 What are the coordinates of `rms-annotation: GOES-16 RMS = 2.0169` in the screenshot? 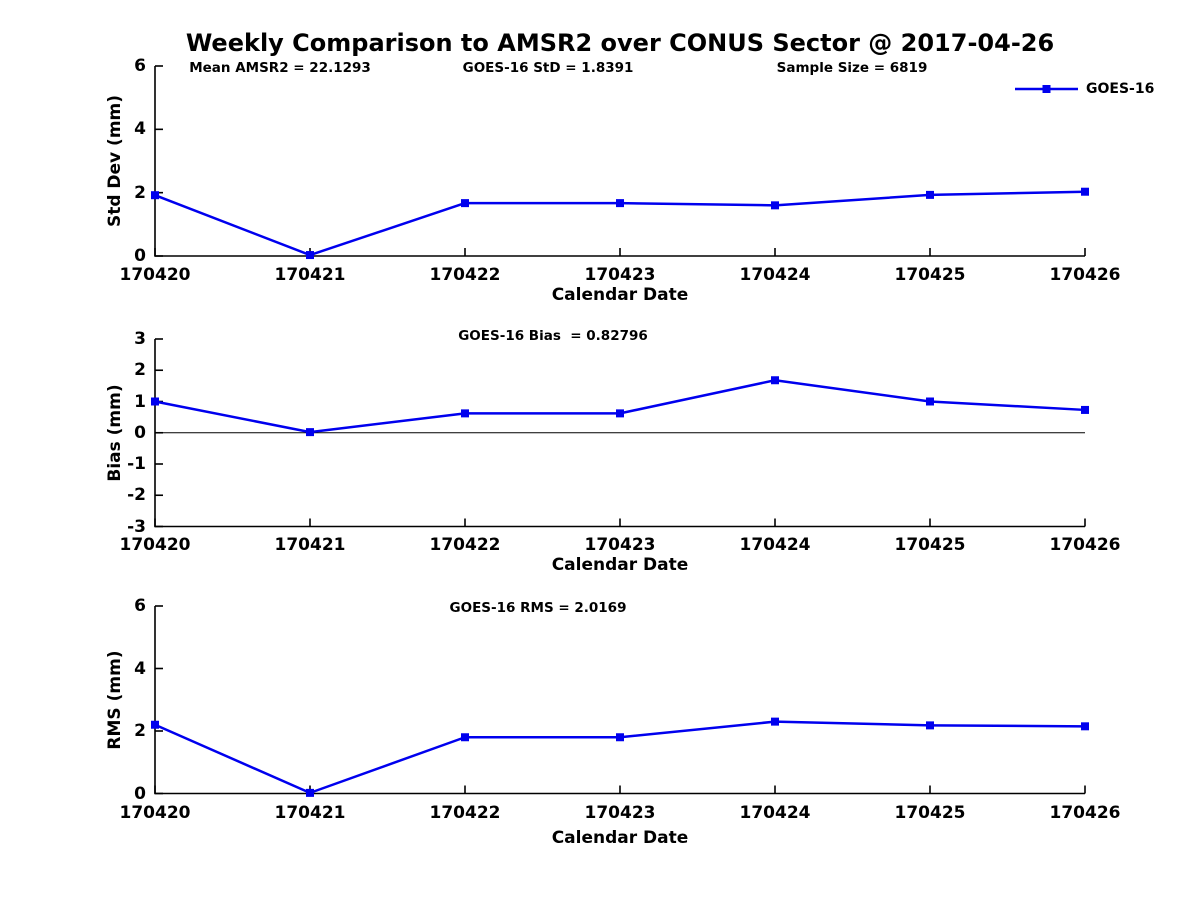 It's located at (538, 608).